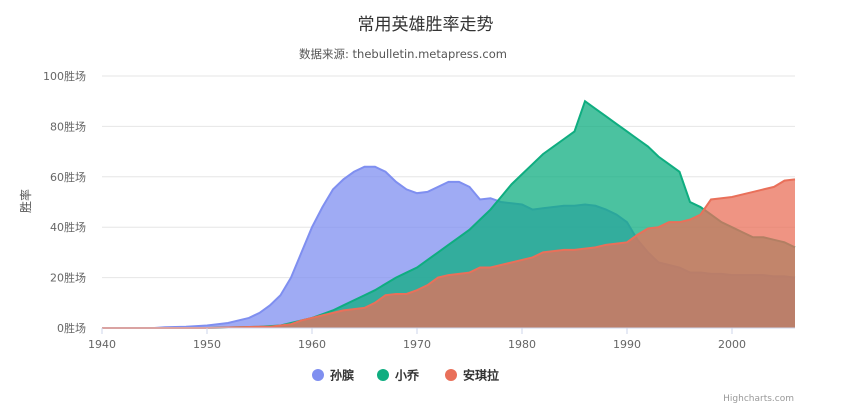  What do you see at coordinates (68, 227) in the screenshot?
I see `y-tick-label: 40胜场` at bounding box center [68, 227].